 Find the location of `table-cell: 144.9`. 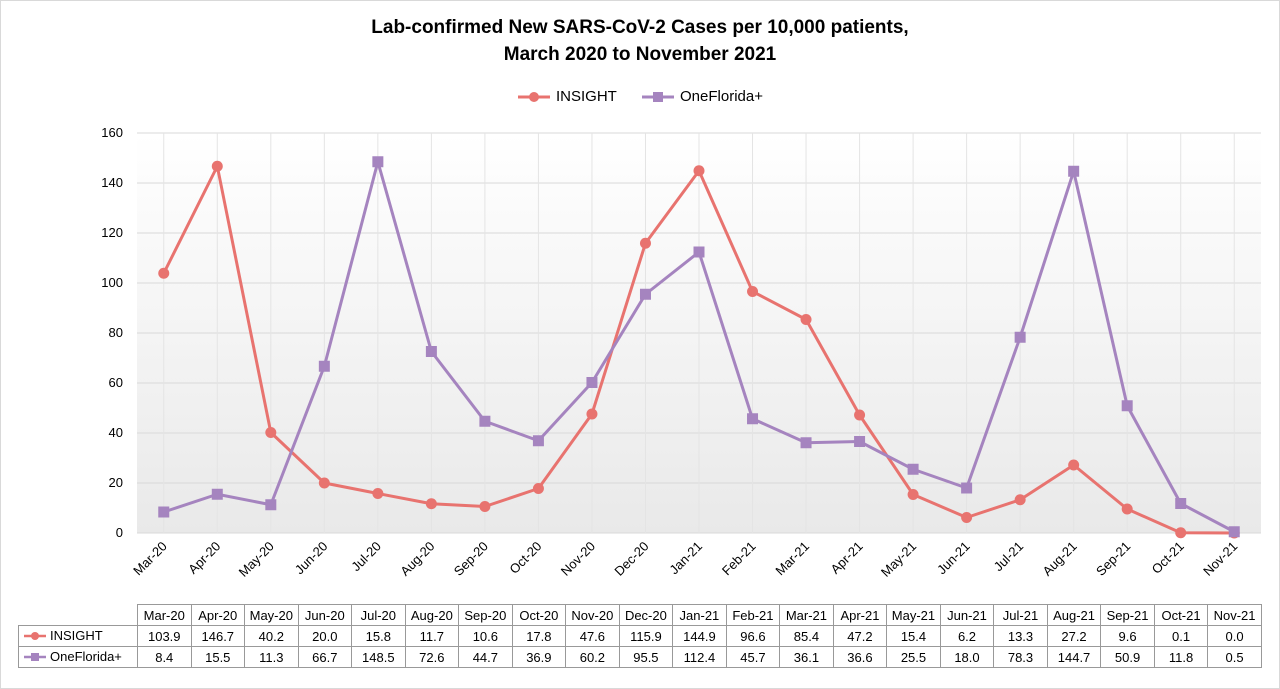

table-cell: 144.9 is located at coordinates (699, 636).